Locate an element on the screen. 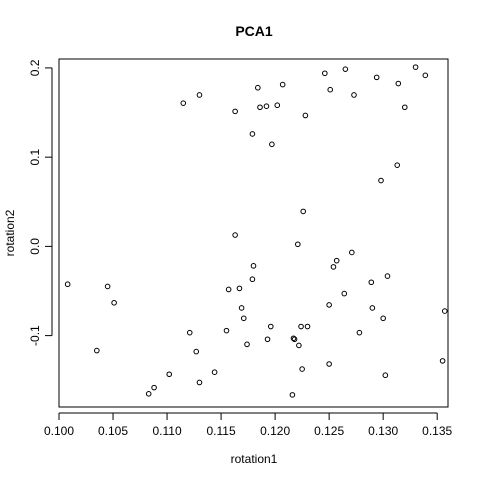 The width and height of the screenshot is (480, 480). x-tick-label: 0.125 is located at coordinates (329, 431).